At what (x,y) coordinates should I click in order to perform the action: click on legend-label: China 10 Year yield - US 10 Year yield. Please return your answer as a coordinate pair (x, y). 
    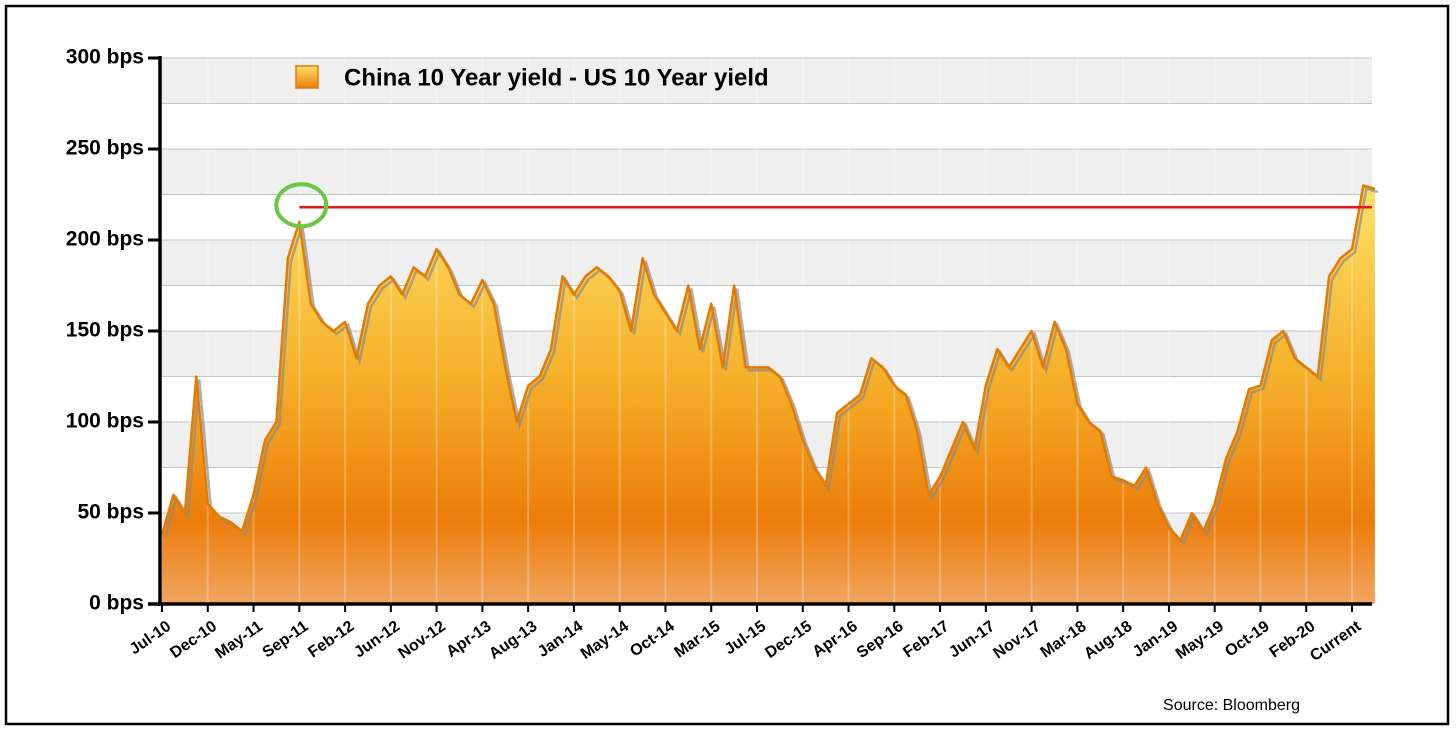
    Looking at the image, I should click on (556, 77).